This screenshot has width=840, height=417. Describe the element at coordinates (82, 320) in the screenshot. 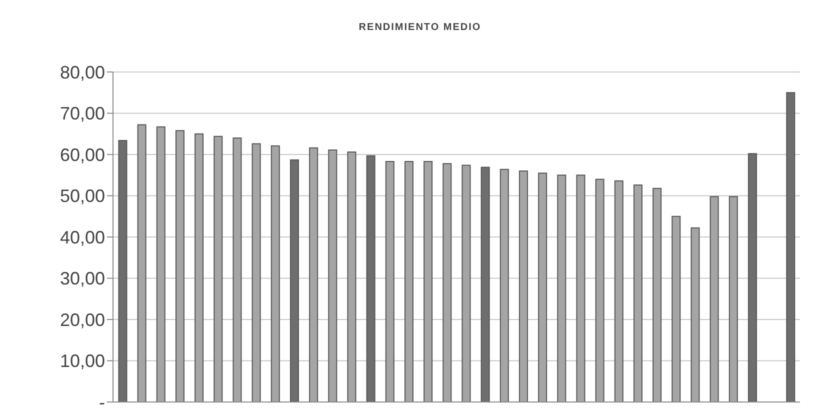

I see `y-tick-label: 20,00` at that location.